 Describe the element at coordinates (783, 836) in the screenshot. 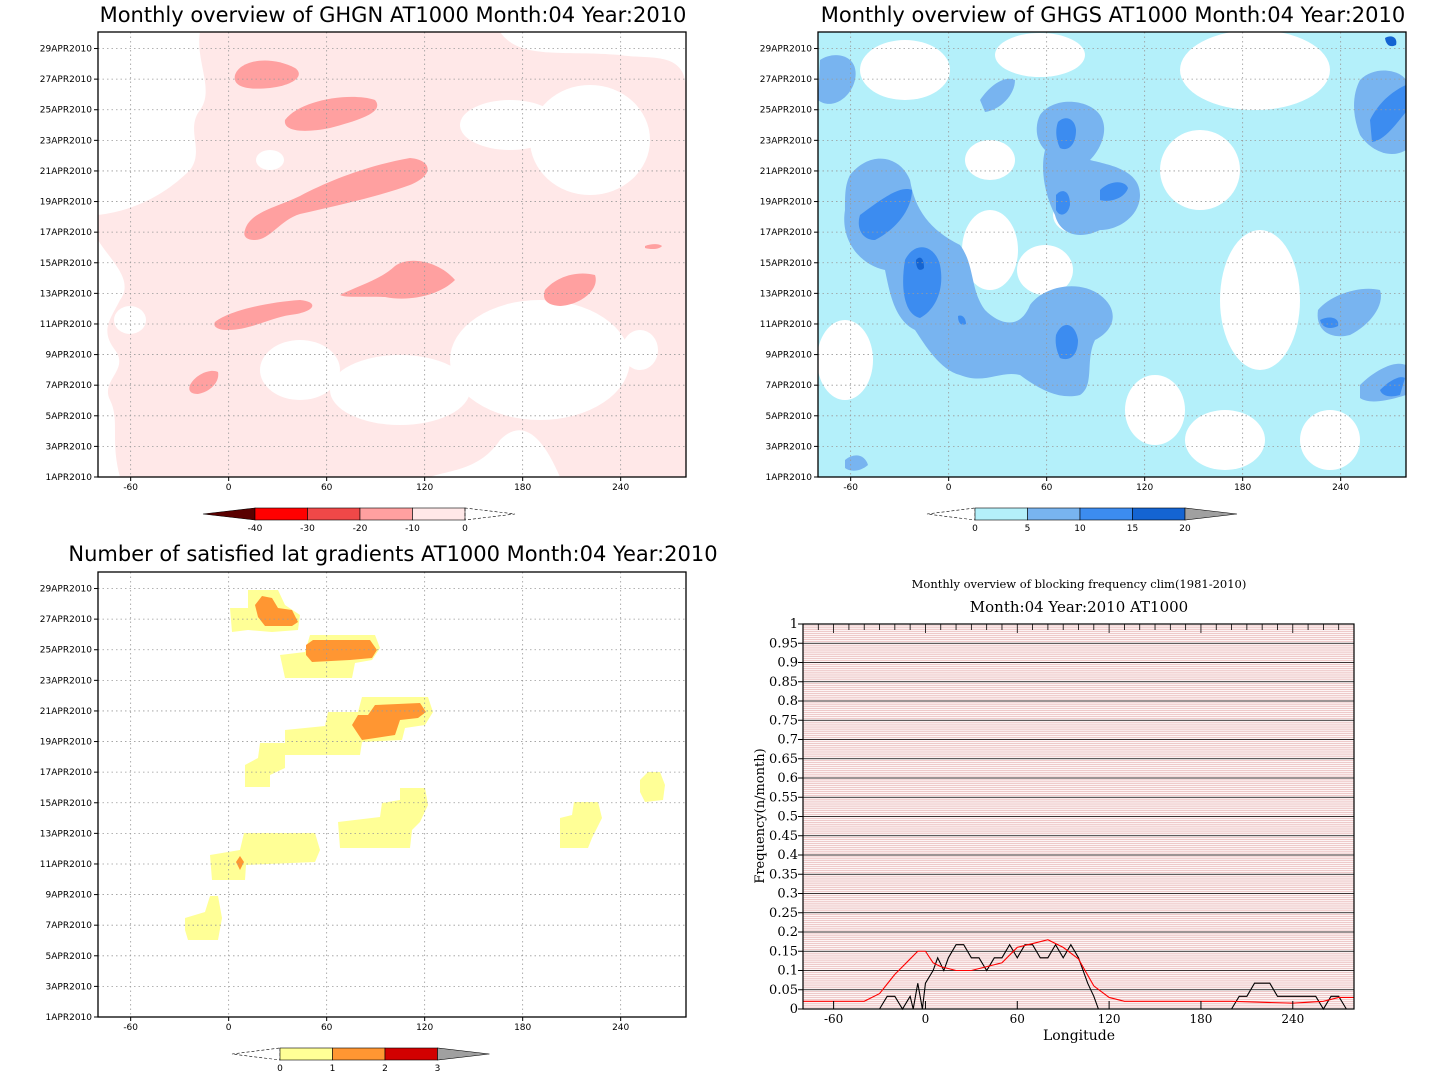

I see `y-tick-label: 0.45` at that location.